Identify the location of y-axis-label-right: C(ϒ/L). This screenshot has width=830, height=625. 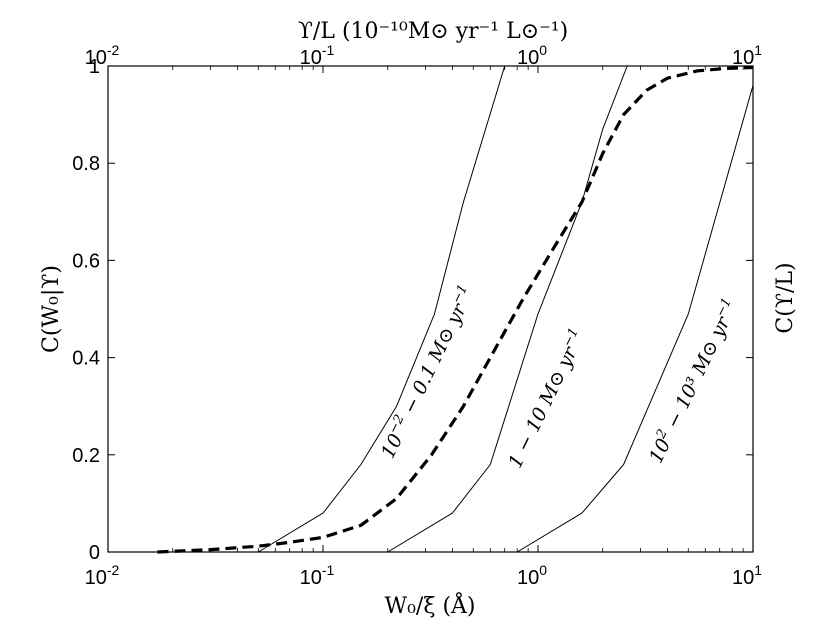
(785, 297).